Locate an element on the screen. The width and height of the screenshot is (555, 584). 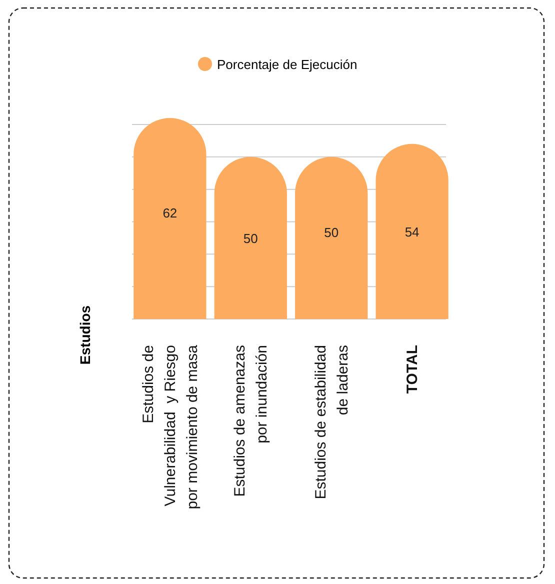
legend-label: Porcentaje de Ejecución is located at coordinates (287, 64).